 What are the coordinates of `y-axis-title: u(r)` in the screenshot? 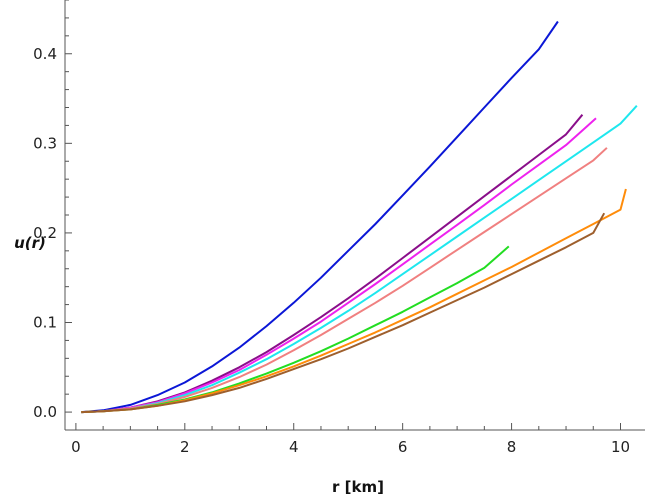 It's located at (30, 243).